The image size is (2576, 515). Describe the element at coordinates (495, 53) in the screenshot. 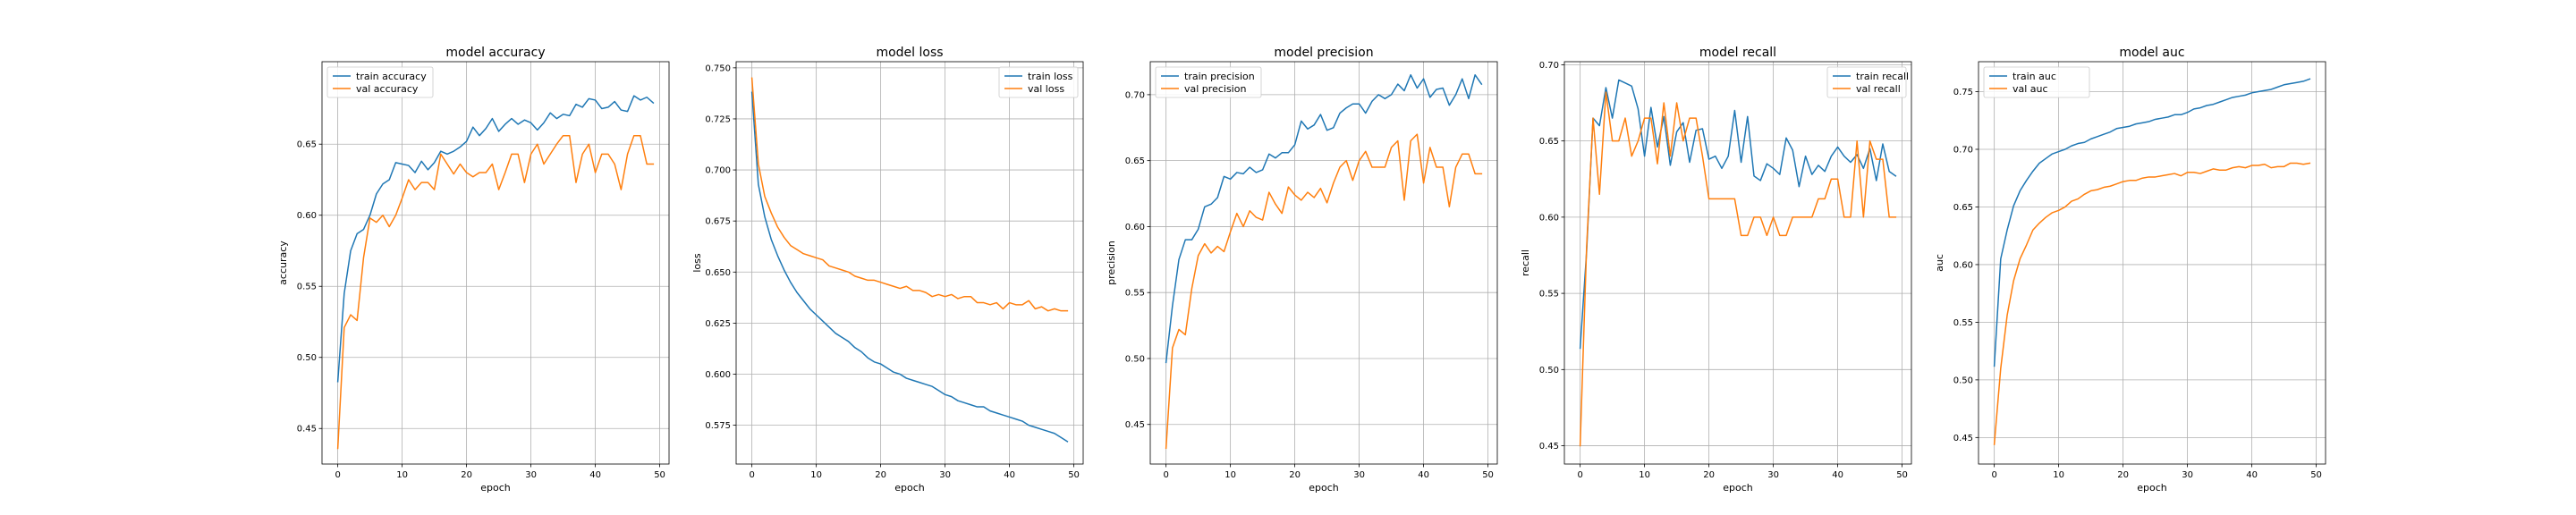

I see `chart-title: model accuracy` at that location.